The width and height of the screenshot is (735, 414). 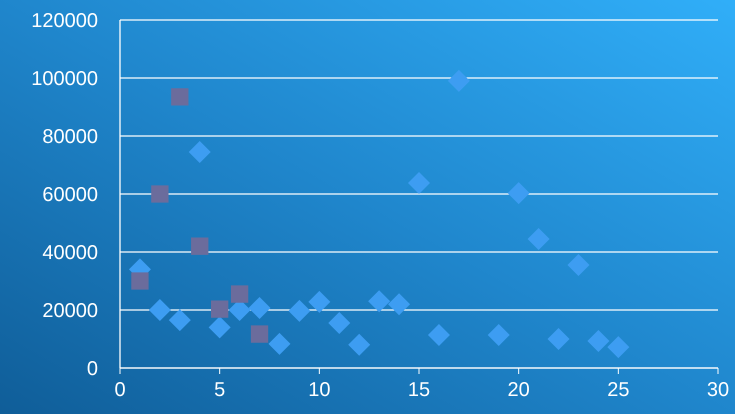 What do you see at coordinates (718, 390) in the screenshot?
I see `x-tick-label: 30` at bounding box center [718, 390].